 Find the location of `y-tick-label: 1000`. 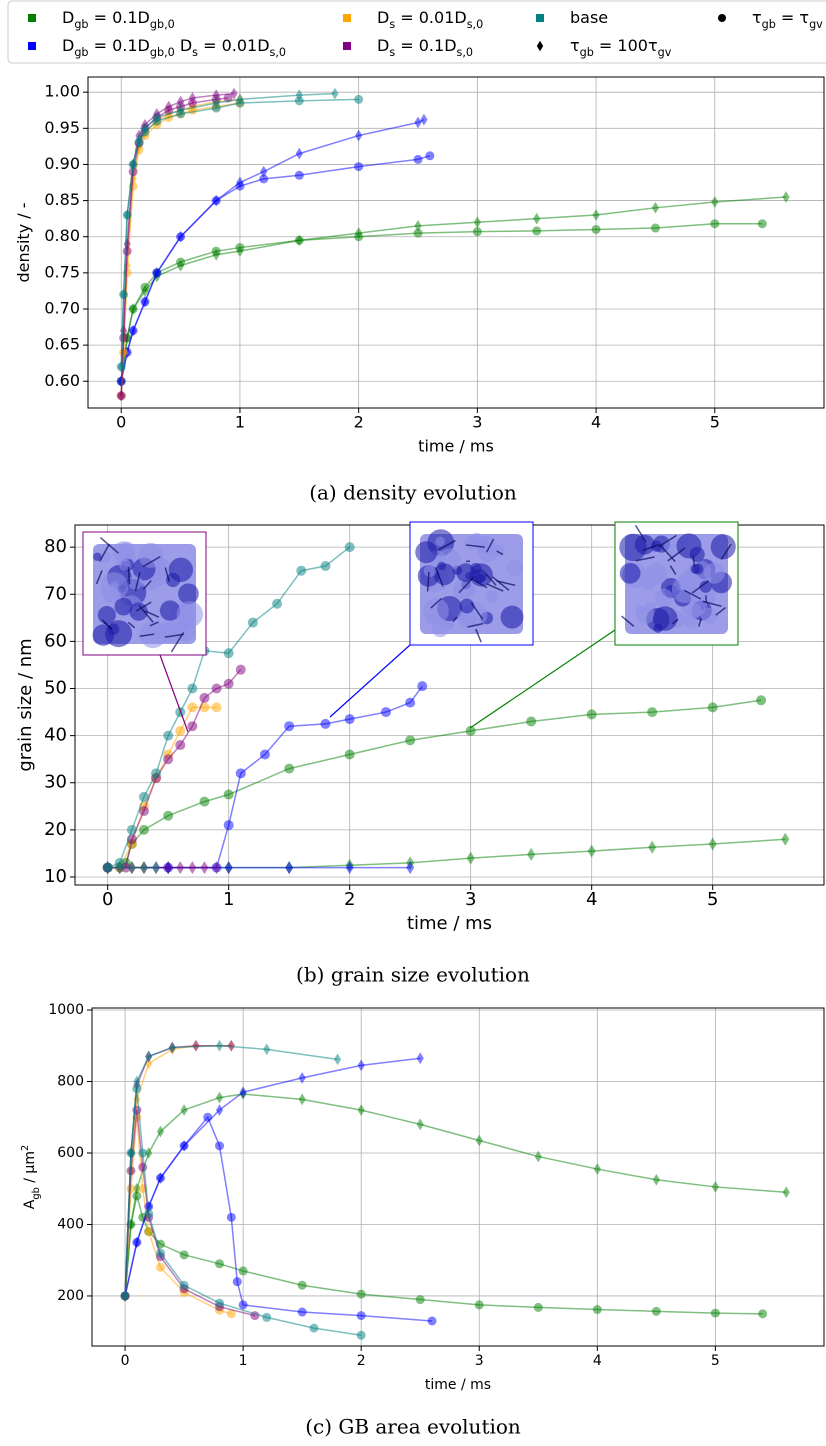

y-tick-label: 1000 is located at coordinates (66, 1010).